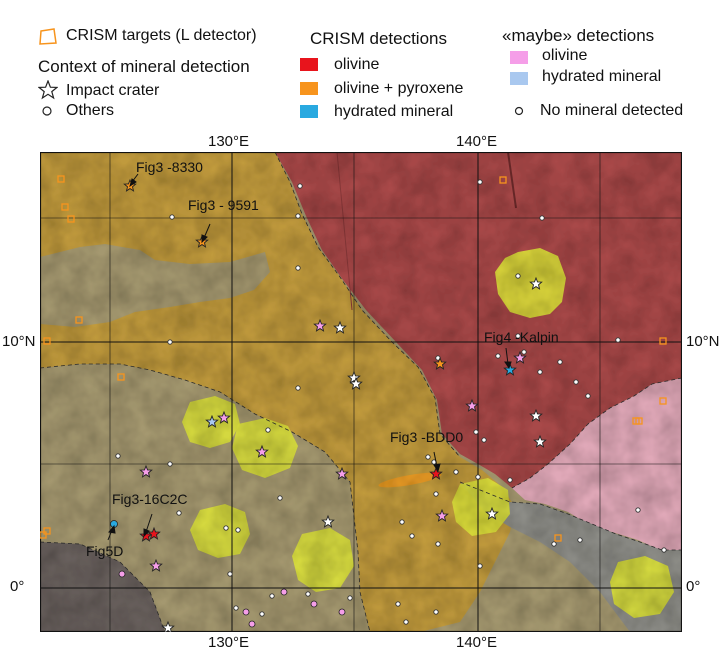 The image size is (722, 654). What do you see at coordinates (48, 36) in the screenshot?
I see `crism-target-icon` at bounding box center [48, 36].